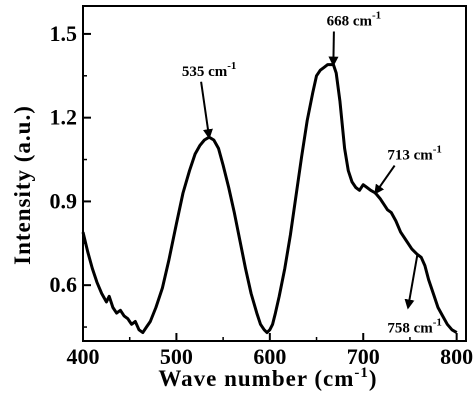 The width and height of the screenshot is (474, 400). I want to click on x-tick-label-800: 800, so click(456, 356).